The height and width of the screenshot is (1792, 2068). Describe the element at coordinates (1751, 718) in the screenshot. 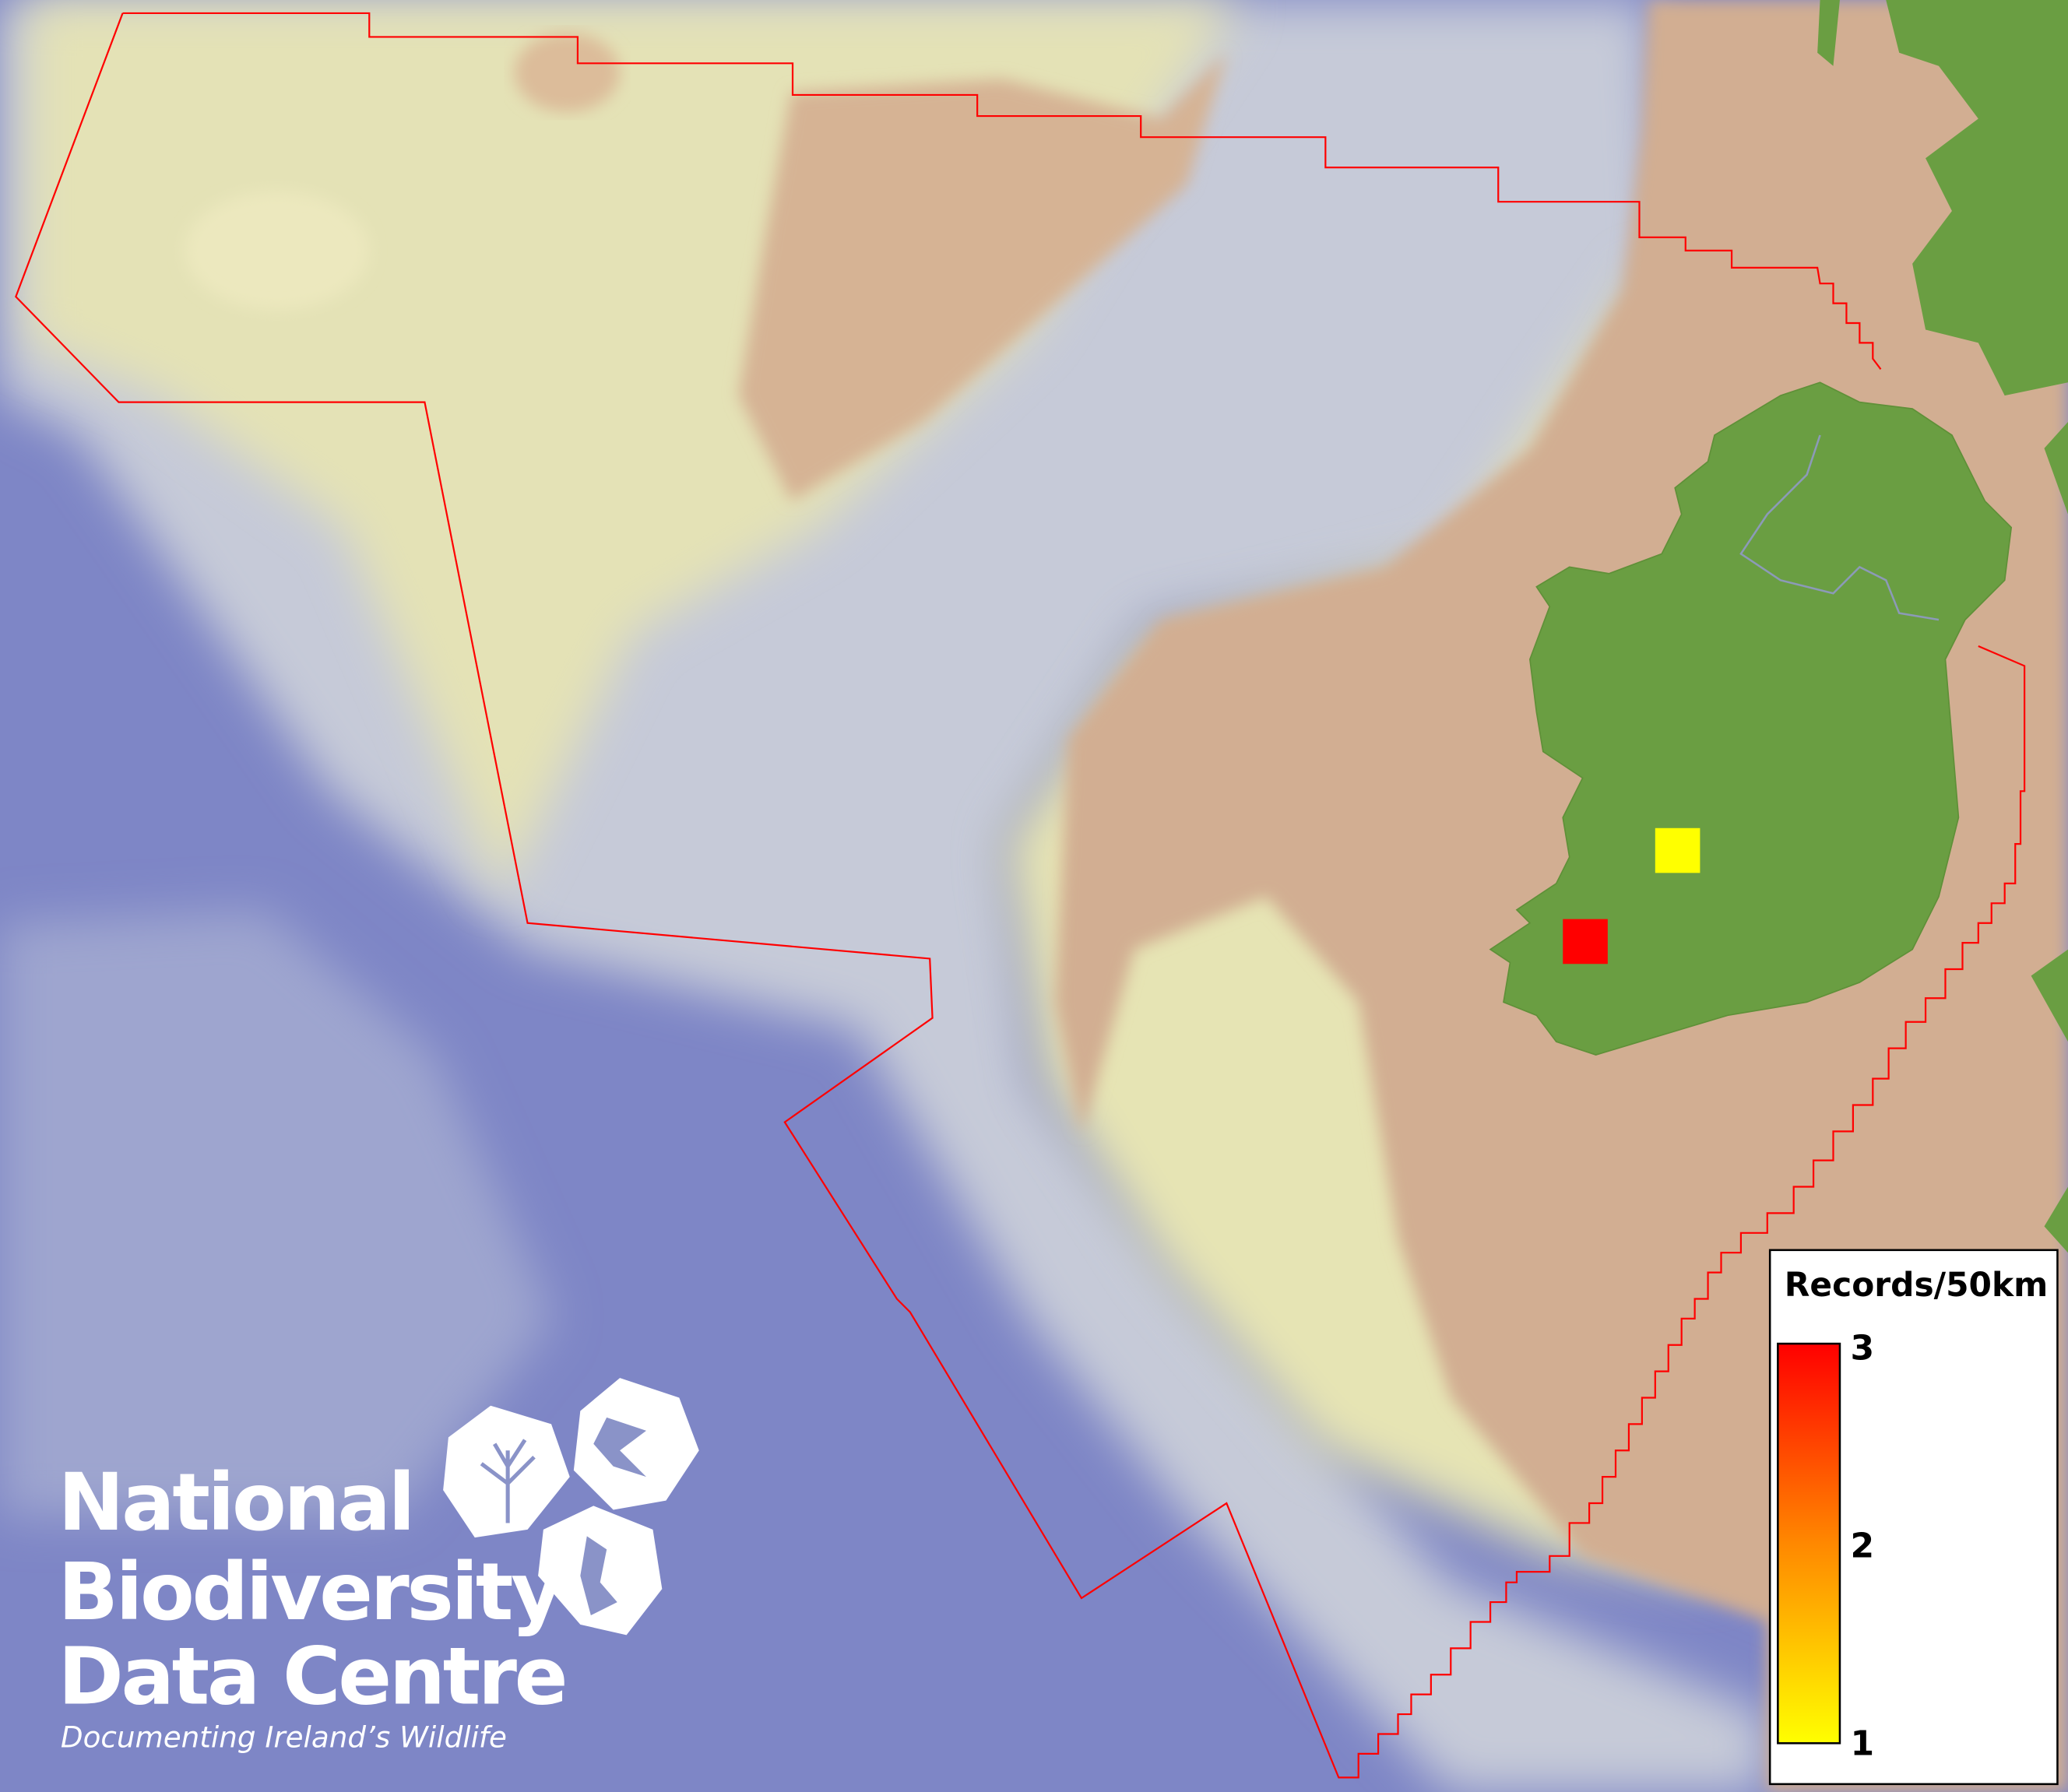

I see `land-ireland` at that location.